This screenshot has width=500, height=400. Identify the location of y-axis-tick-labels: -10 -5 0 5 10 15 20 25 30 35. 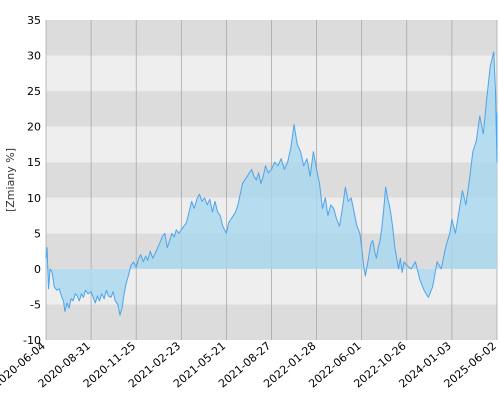
(32, 180).